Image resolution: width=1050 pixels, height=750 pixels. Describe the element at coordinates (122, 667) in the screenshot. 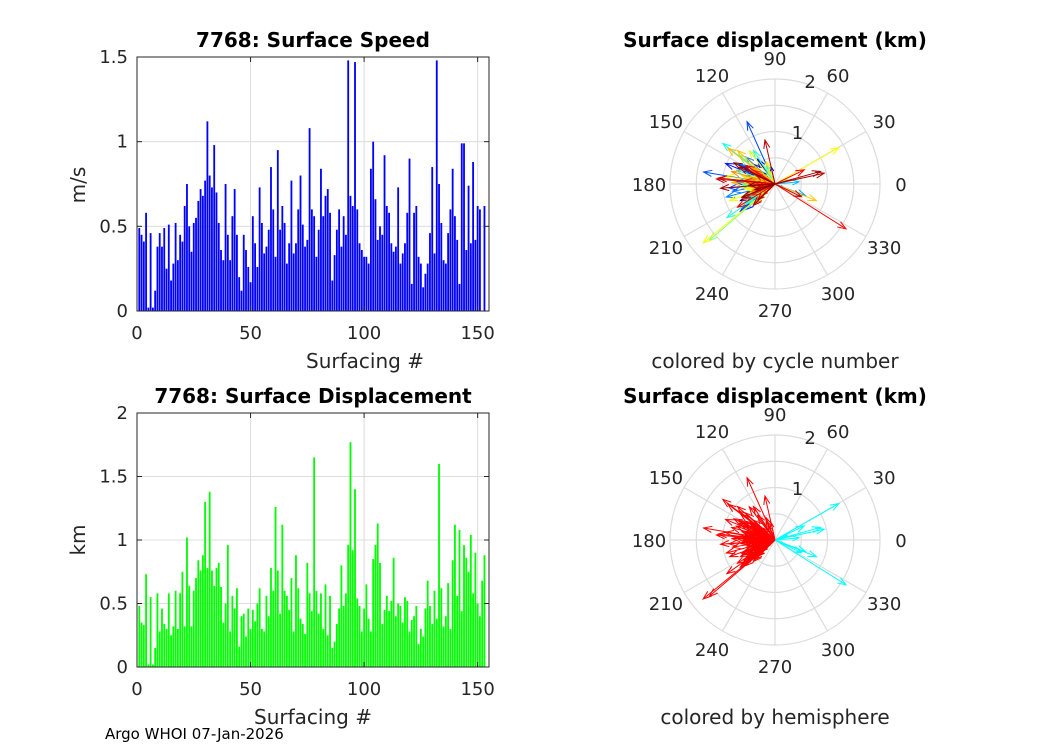

I see `displacement-ytick-label: 0` at that location.